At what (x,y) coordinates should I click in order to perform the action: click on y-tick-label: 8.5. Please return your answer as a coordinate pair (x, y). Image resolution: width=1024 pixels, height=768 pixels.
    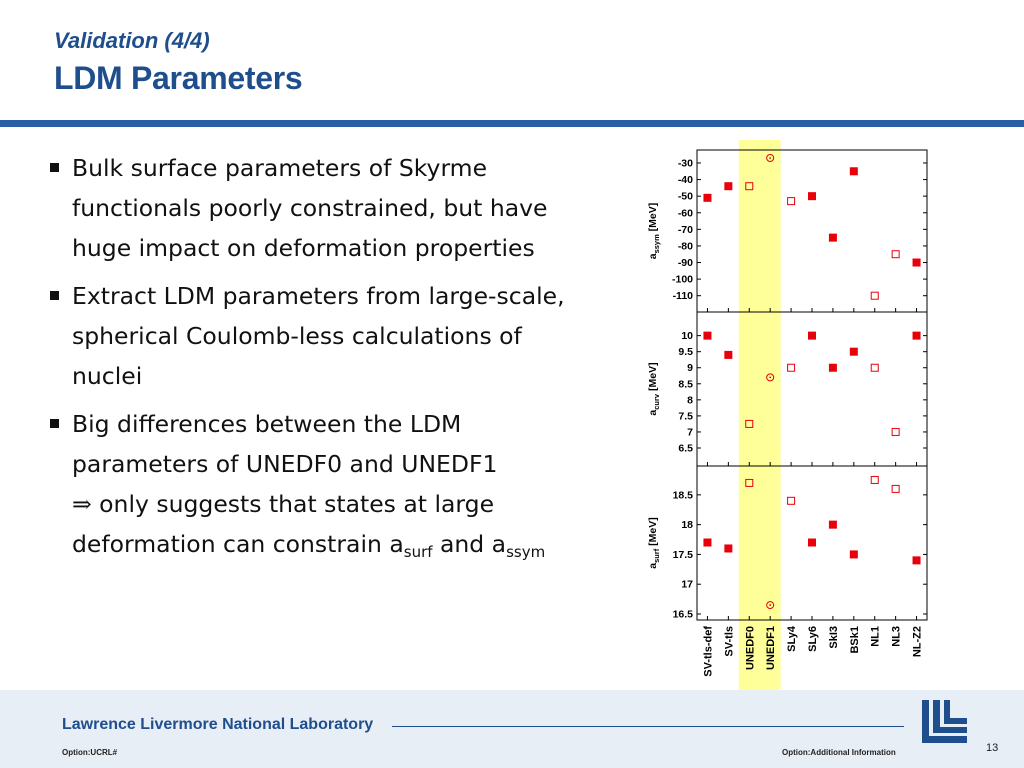
    Looking at the image, I should click on (685, 384).